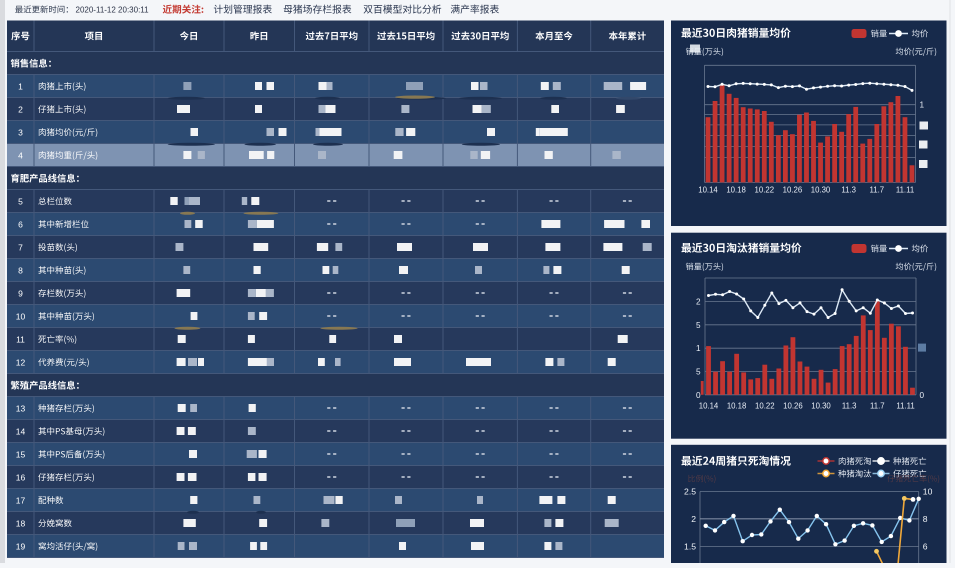  What do you see at coordinates (20, 155) in the screenshot?
I see `svg-text: 4` at bounding box center [20, 155].